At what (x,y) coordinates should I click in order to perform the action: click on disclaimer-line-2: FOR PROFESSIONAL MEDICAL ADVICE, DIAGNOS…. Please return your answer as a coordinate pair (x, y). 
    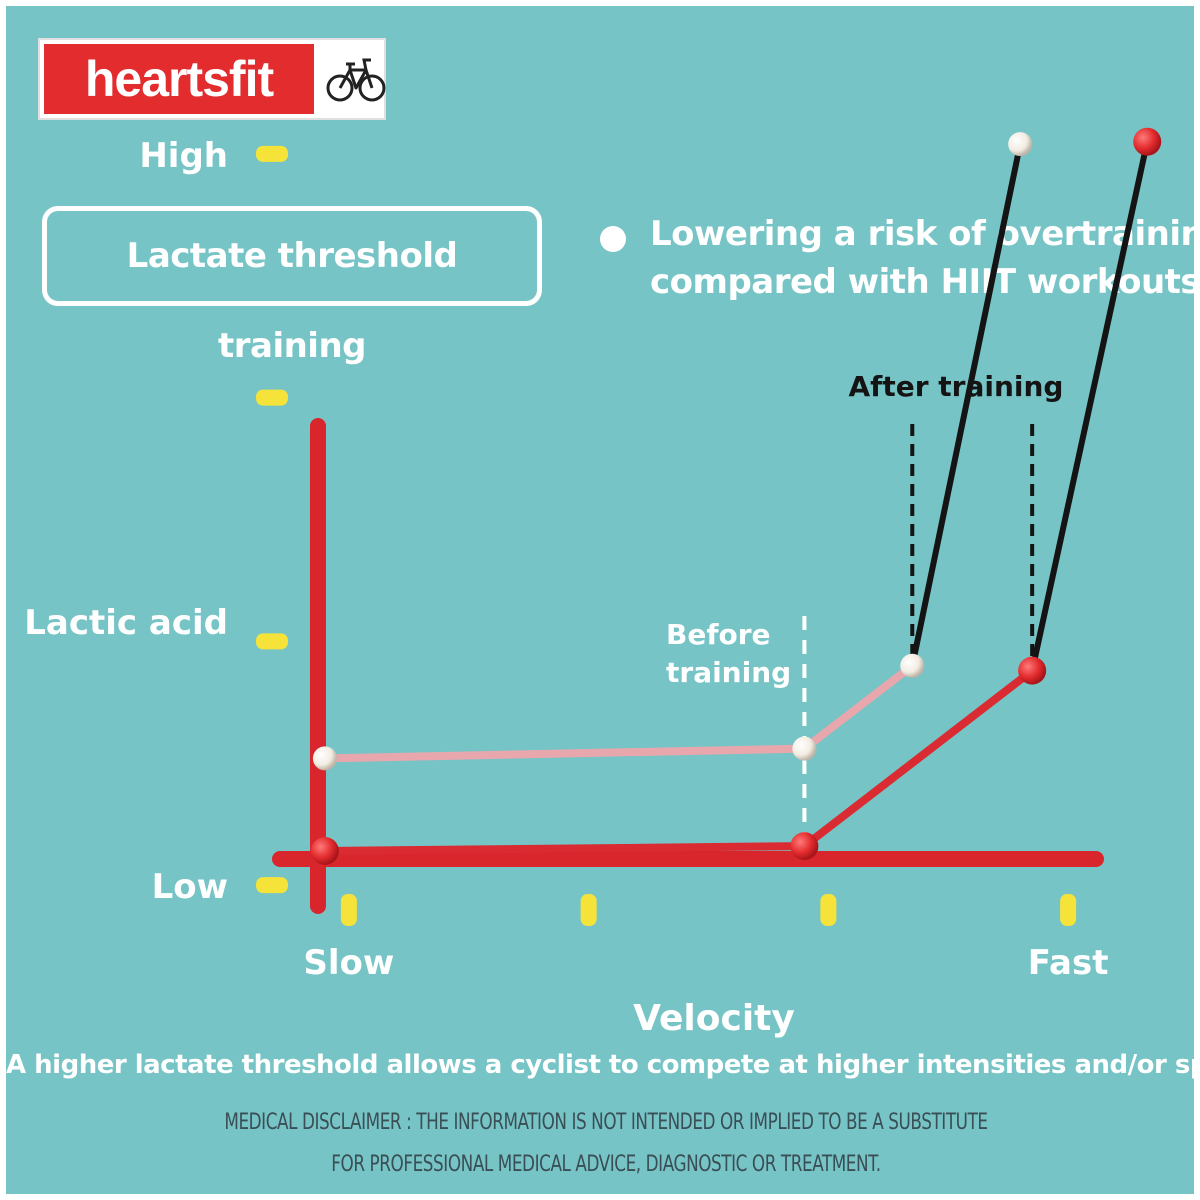
    Looking at the image, I should click on (606, 1164).